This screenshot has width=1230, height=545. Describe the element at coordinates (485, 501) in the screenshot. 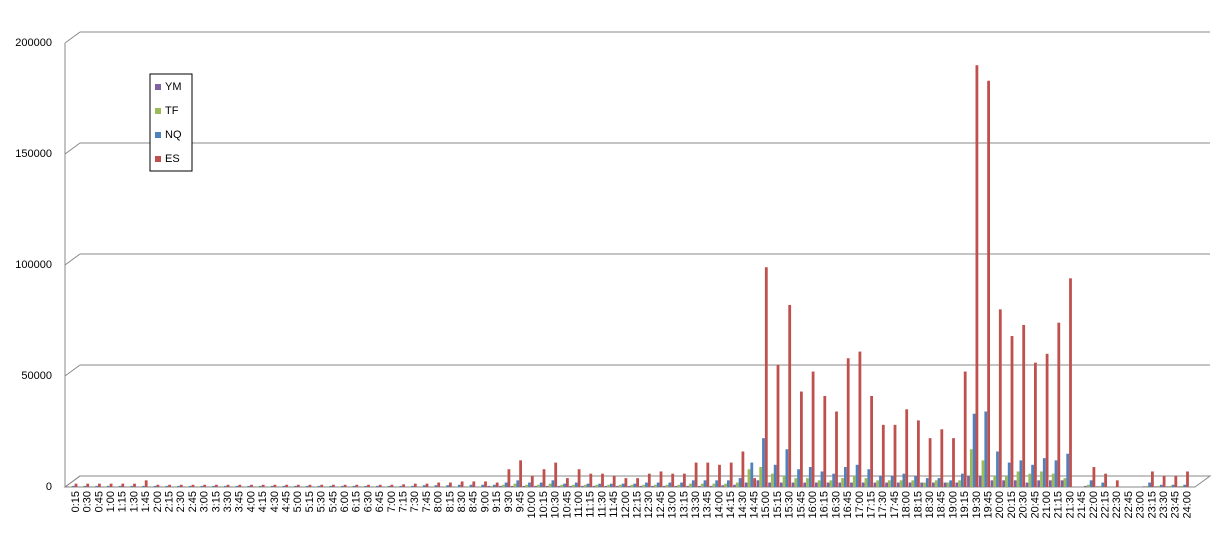

I see `x-tick-label: 9:00` at that location.